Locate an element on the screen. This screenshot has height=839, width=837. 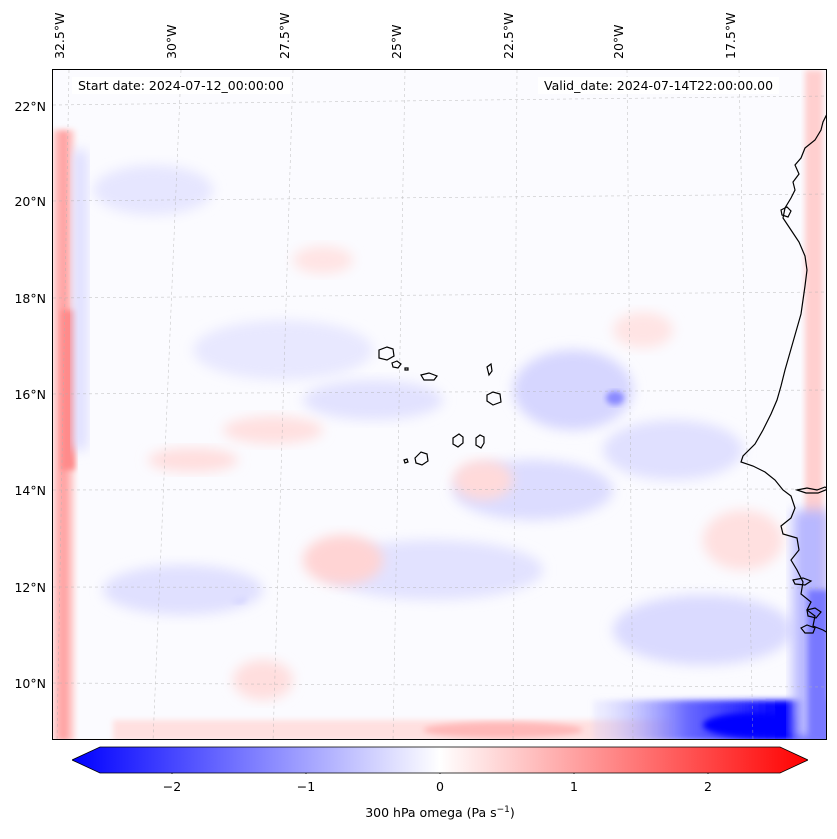
colorbar-body is located at coordinates (440, 760).